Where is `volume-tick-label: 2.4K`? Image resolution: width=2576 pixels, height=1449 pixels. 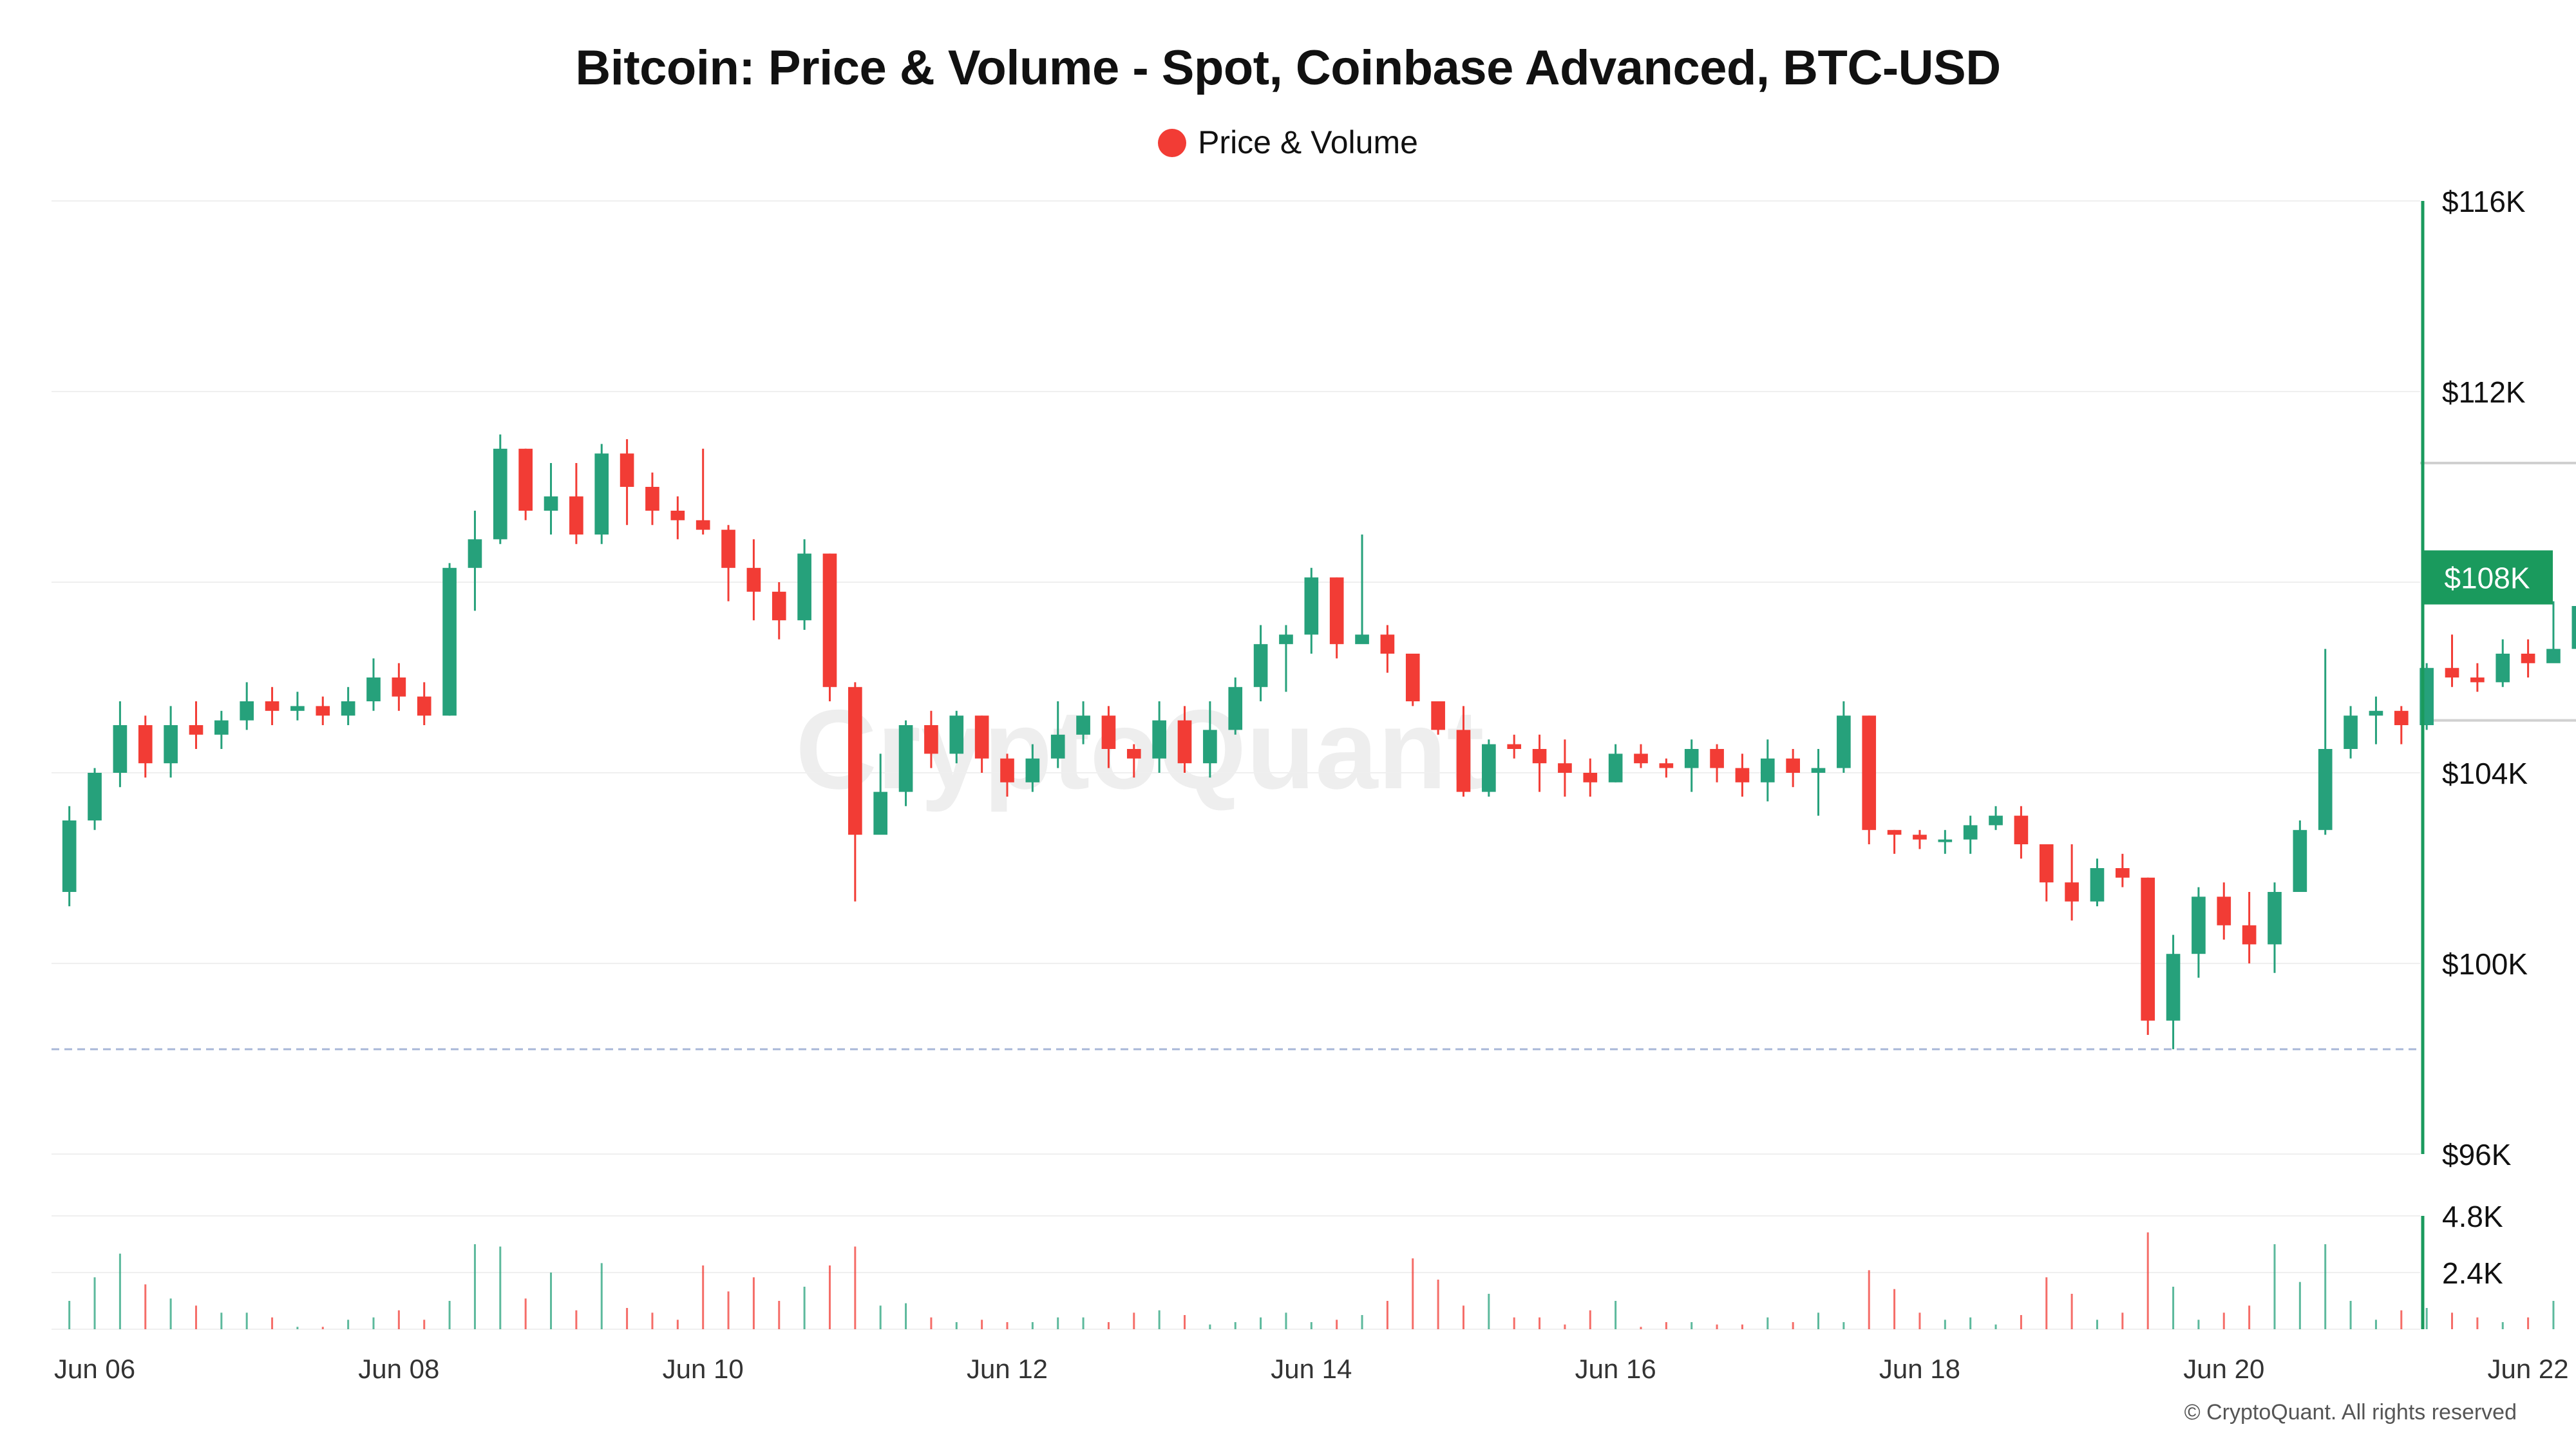 volume-tick-label: 2.4K is located at coordinates (2472, 1273).